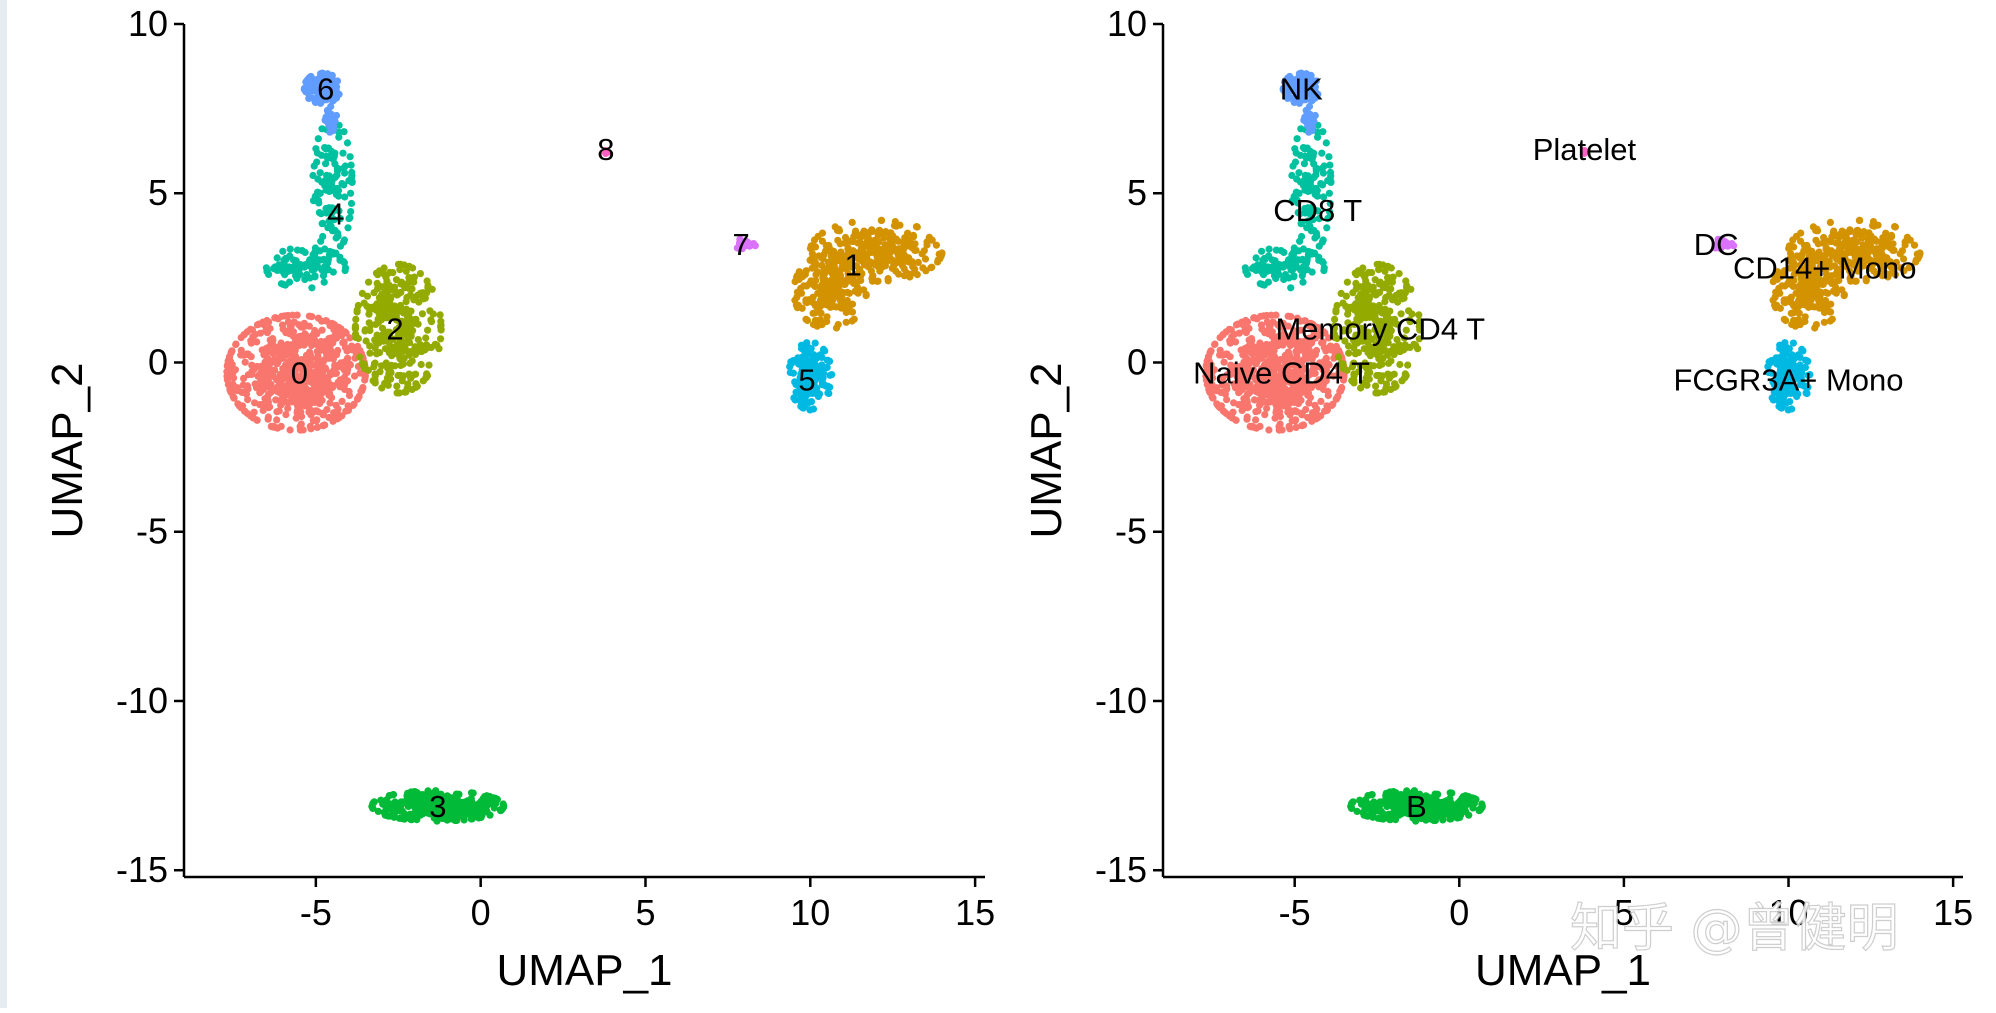  What do you see at coordinates (158, 192) in the screenshot?
I see `y-tick-label: 5` at bounding box center [158, 192].